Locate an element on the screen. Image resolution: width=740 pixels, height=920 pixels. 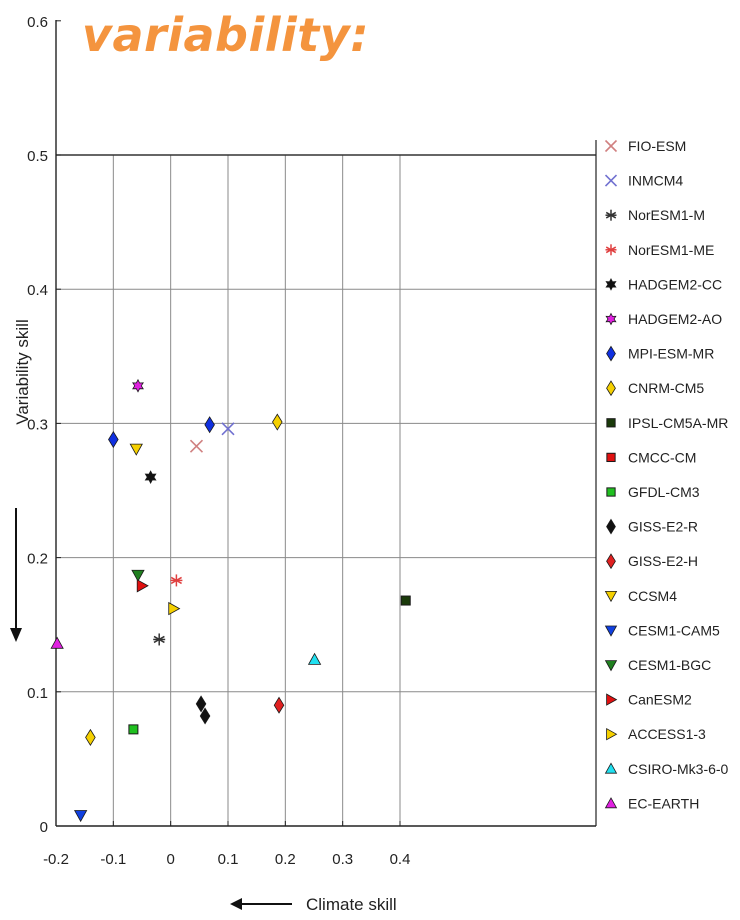
x-axis-arrowhead is located at coordinates (236, 904).